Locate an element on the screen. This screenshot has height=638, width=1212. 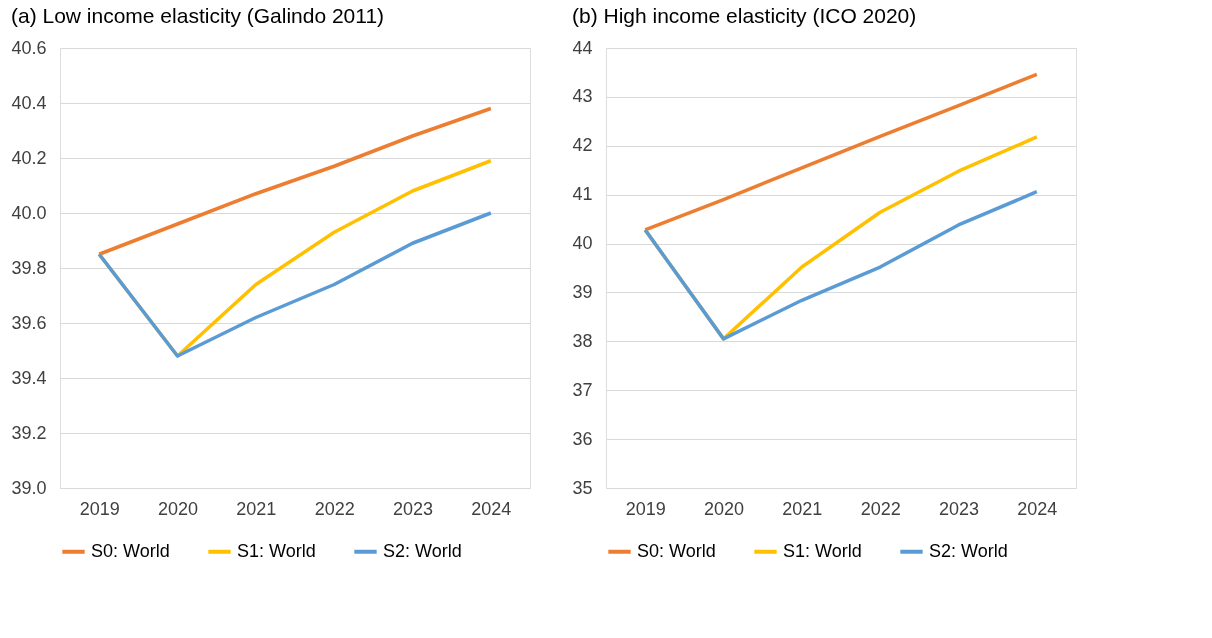
y-tick-label: 38 is located at coordinates (582, 340).